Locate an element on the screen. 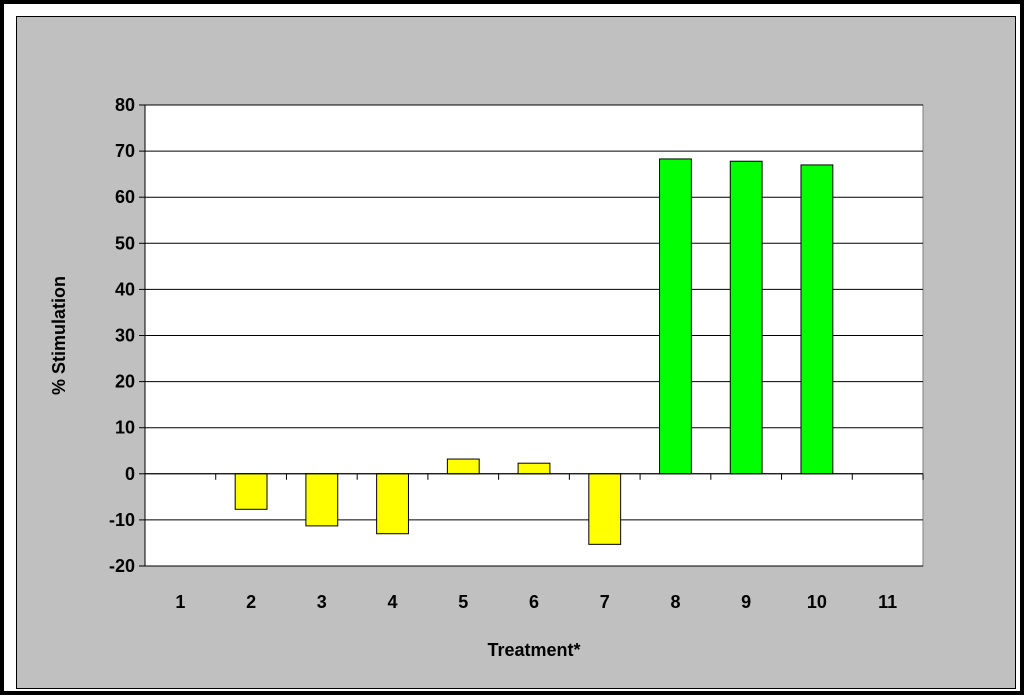  y-tick-label: 10 is located at coordinates (125, 428).